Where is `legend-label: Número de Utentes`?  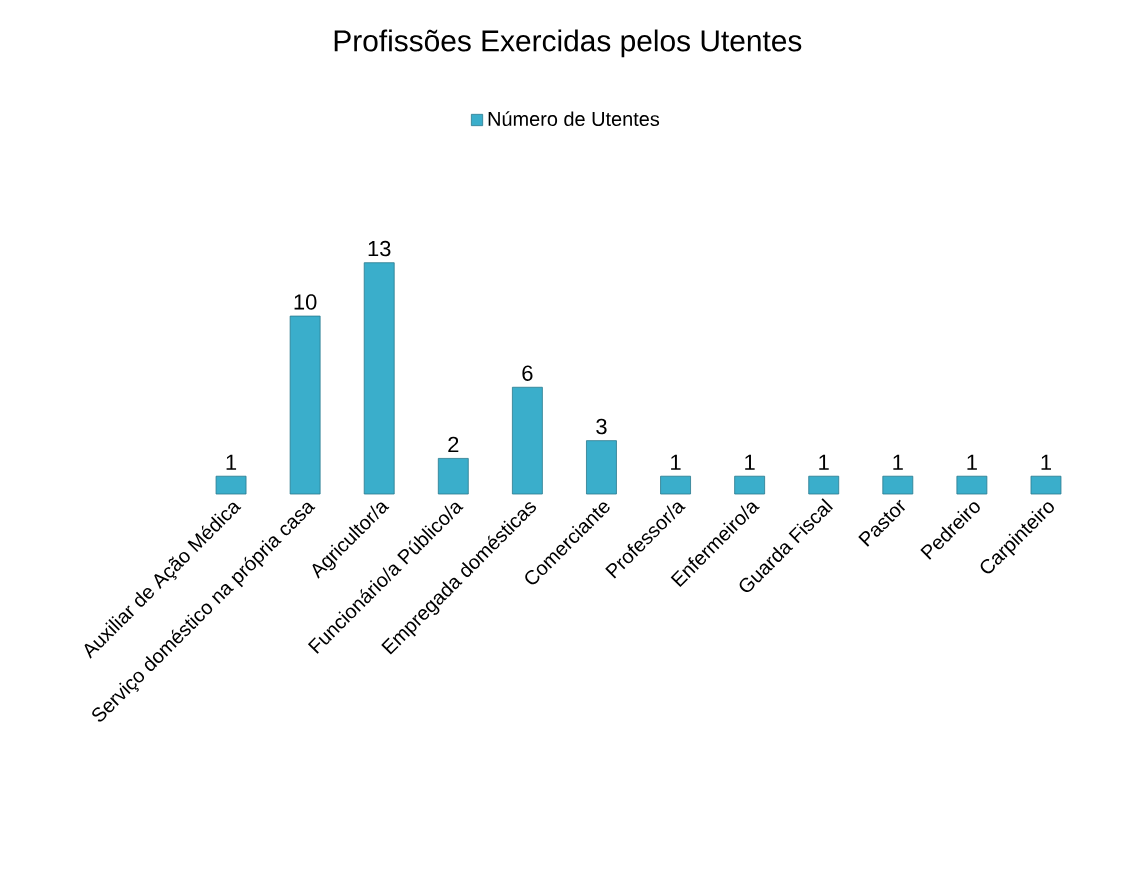
legend-label: Número de Utentes is located at coordinates (574, 119).